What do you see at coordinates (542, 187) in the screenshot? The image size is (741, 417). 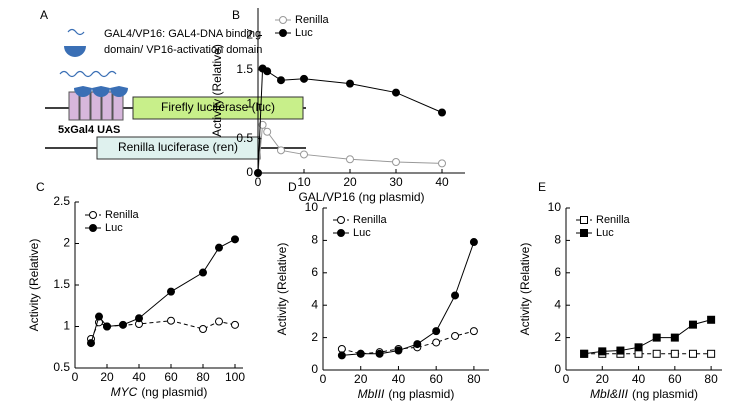 I see `panel-label: E` at bounding box center [542, 187].